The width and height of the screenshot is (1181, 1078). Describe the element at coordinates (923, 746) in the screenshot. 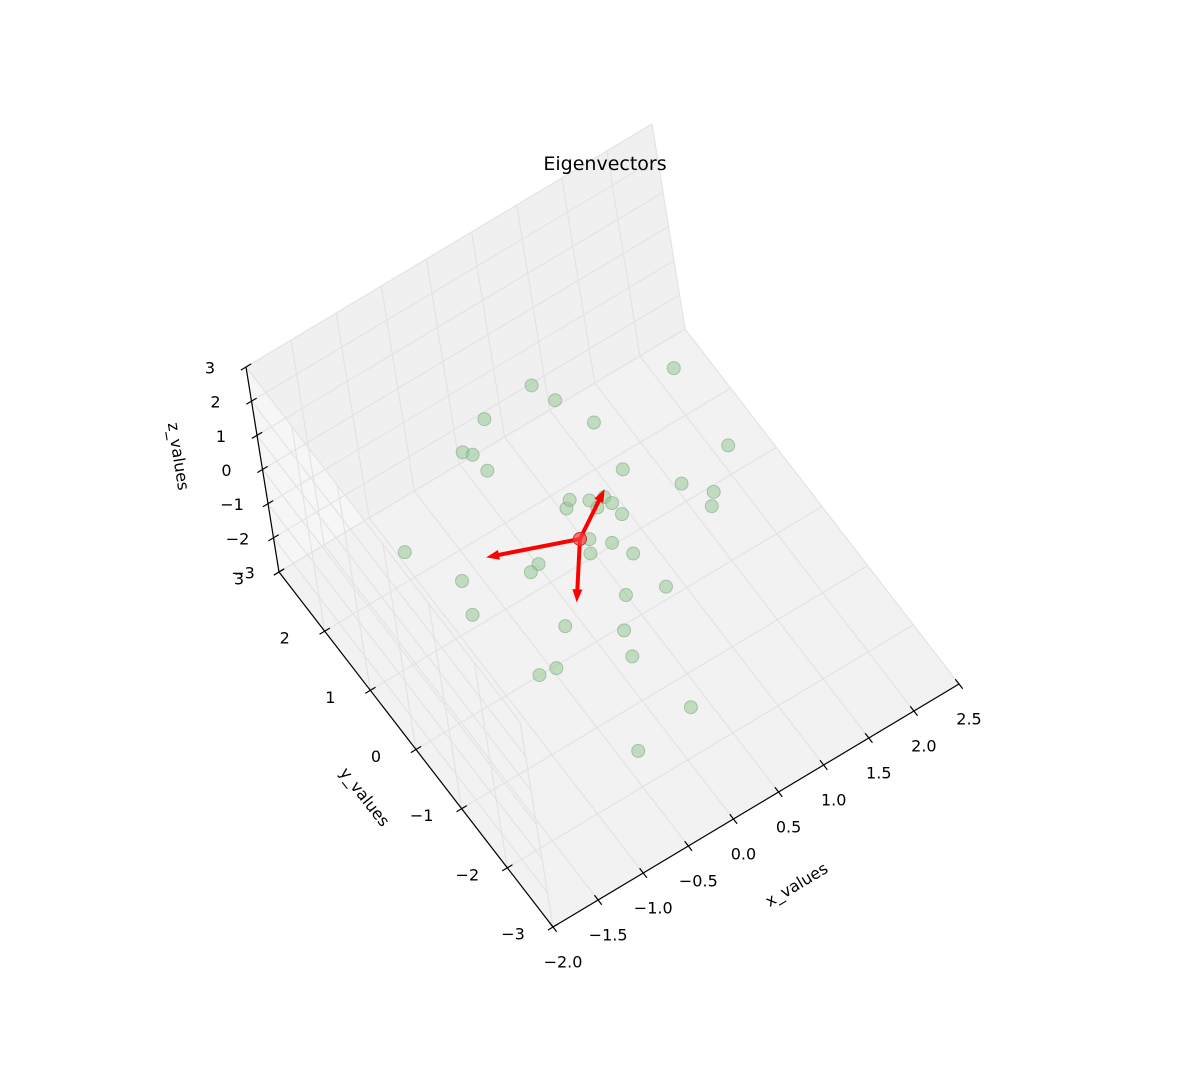

I see `x-tick-label: 2.0` at that location.